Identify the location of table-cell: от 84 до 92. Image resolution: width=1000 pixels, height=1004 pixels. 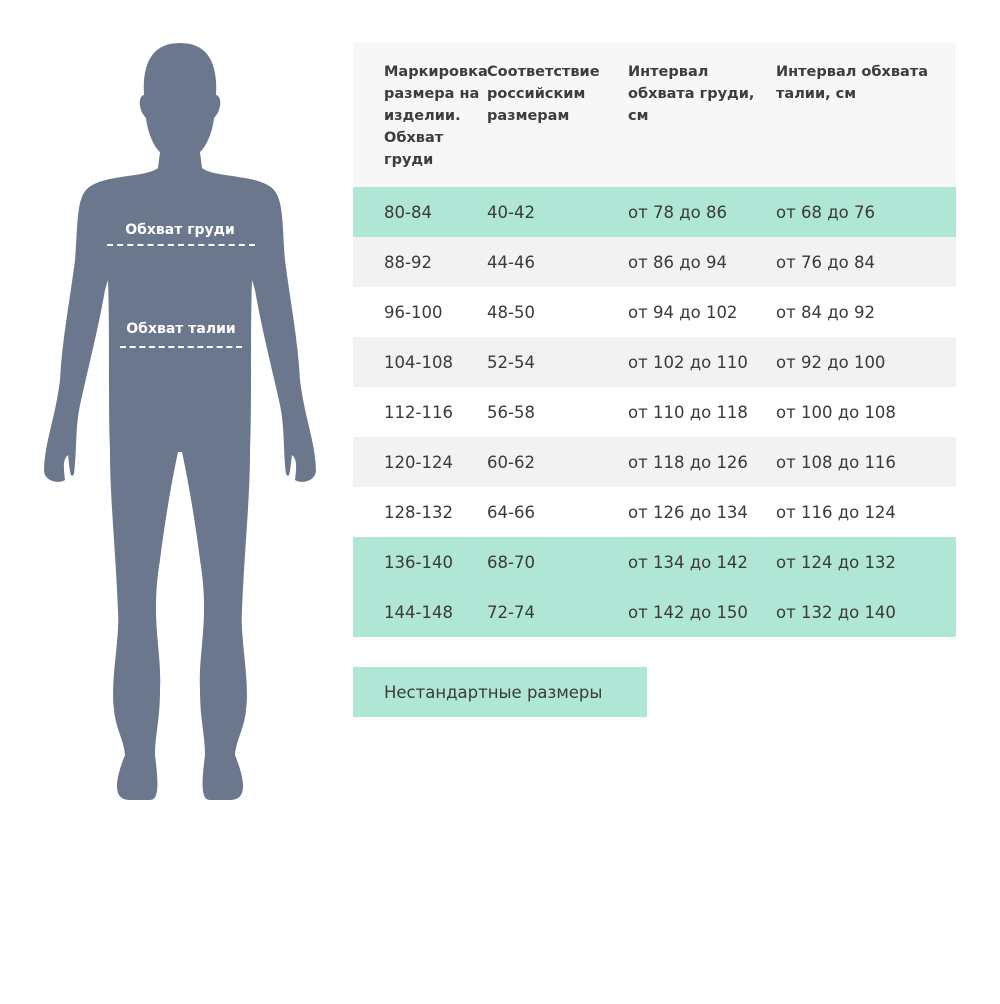
(825, 312).